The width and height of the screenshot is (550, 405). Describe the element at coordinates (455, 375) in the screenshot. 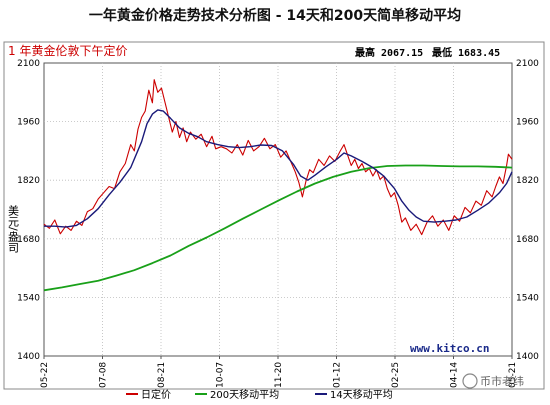

I see `x-tick-label: 04-14` at that location.